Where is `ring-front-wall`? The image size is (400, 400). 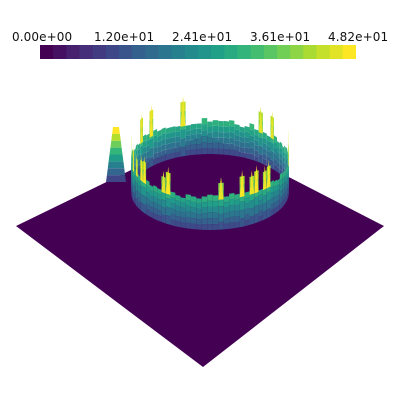
ring-front-wall is located at coordinates (210, 184).